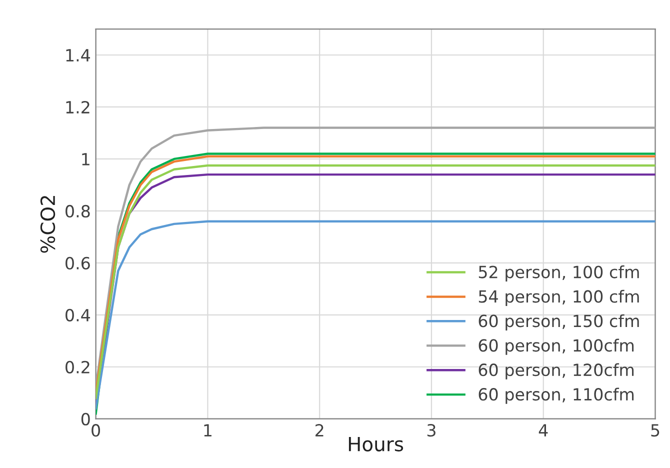 This screenshot has width=670, height=468. Describe the element at coordinates (320, 430) in the screenshot. I see `x-tick-label: 2` at that location.